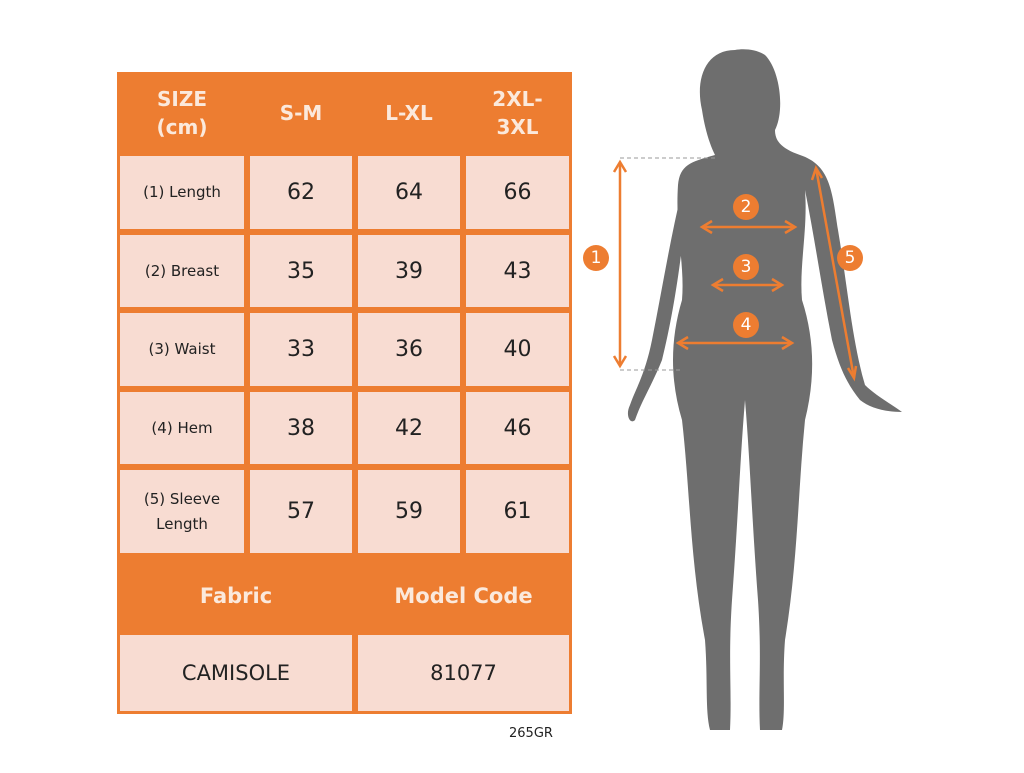  What do you see at coordinates (409, 112) in the screenshot?
I see `header-l-xl: L-XL` at bounding box center [409, 112].